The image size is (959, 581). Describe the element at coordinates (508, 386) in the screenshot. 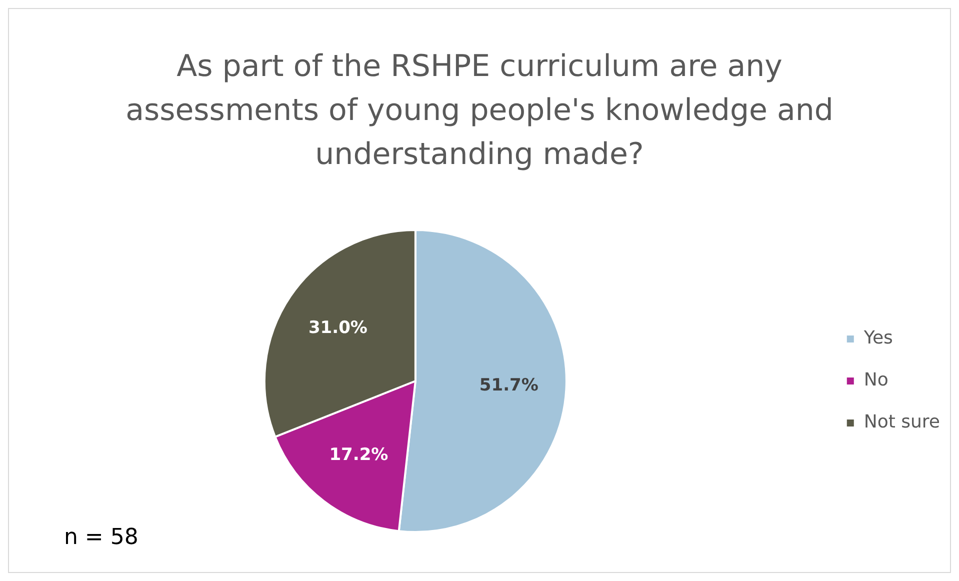

I see `data-label: 51.7%` at that location.